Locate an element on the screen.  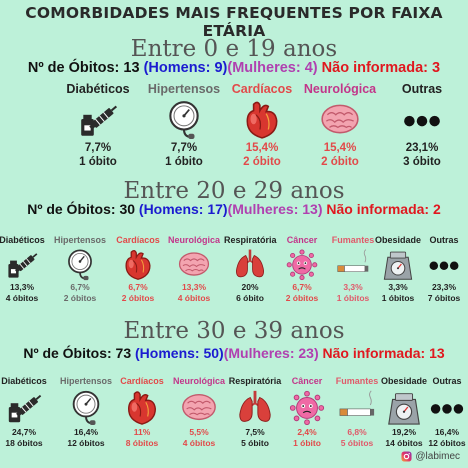
comorbidity-item: Neurológica 15,4% 2 óbito is located at coordinates (340, 125).